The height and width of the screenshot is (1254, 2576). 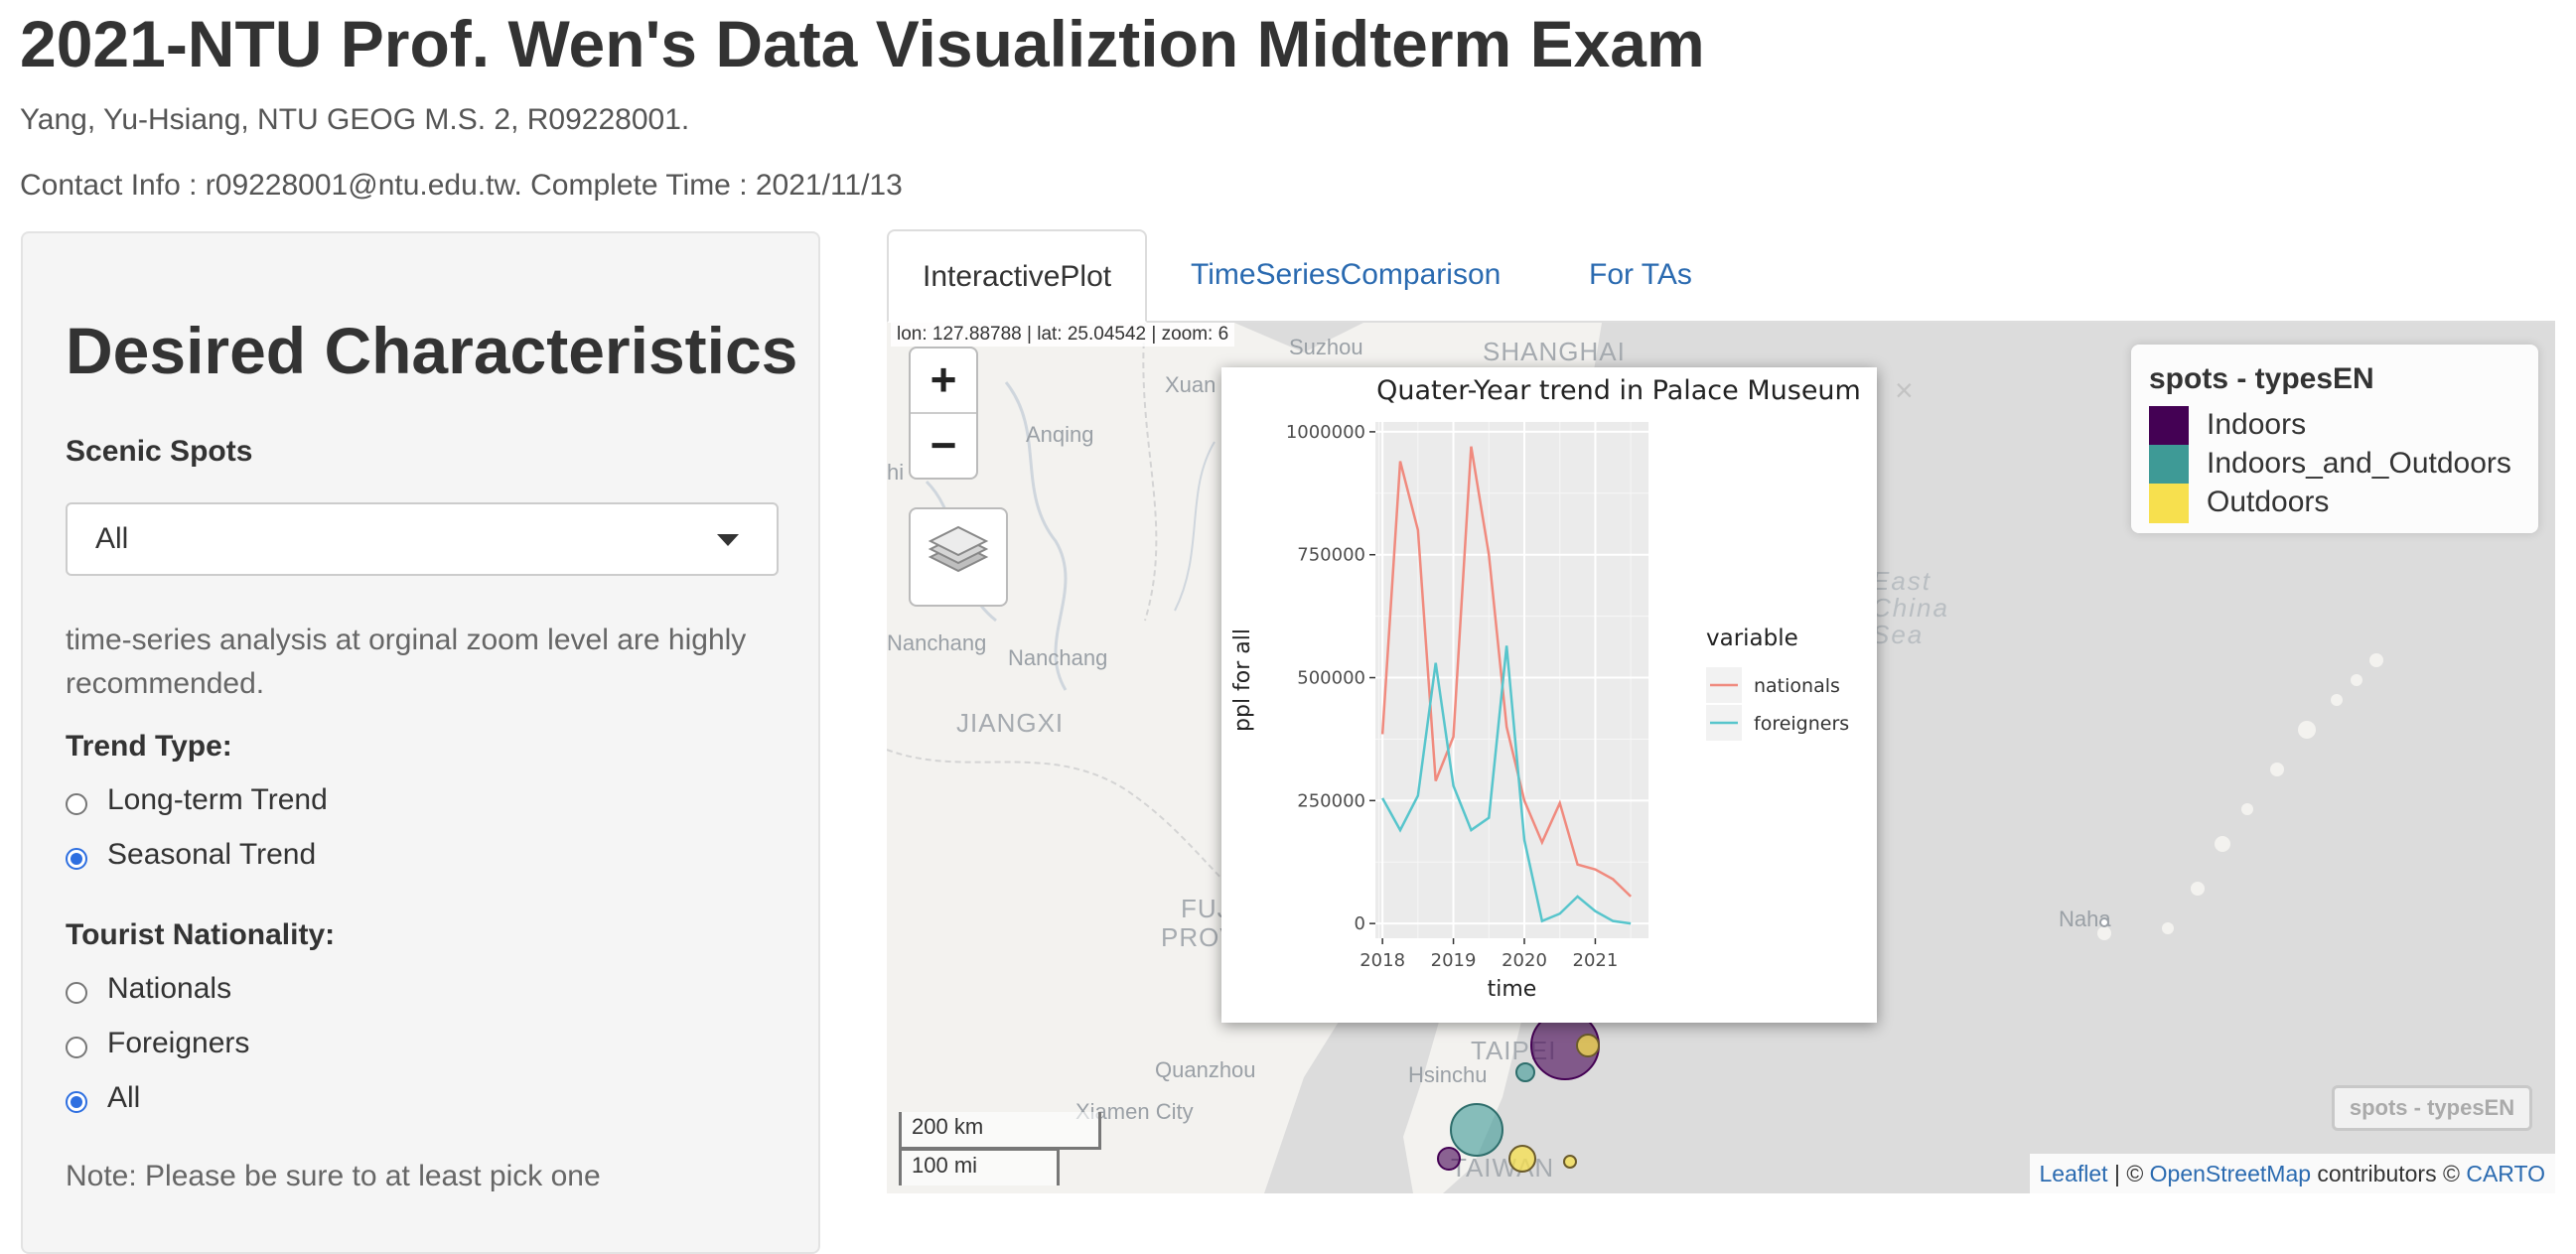 What do you see at coordinates (1205, 1069) in the screenshot?
I see `map-label-quanzhou: Quanzhou` at bounding box center [1205, 1069].